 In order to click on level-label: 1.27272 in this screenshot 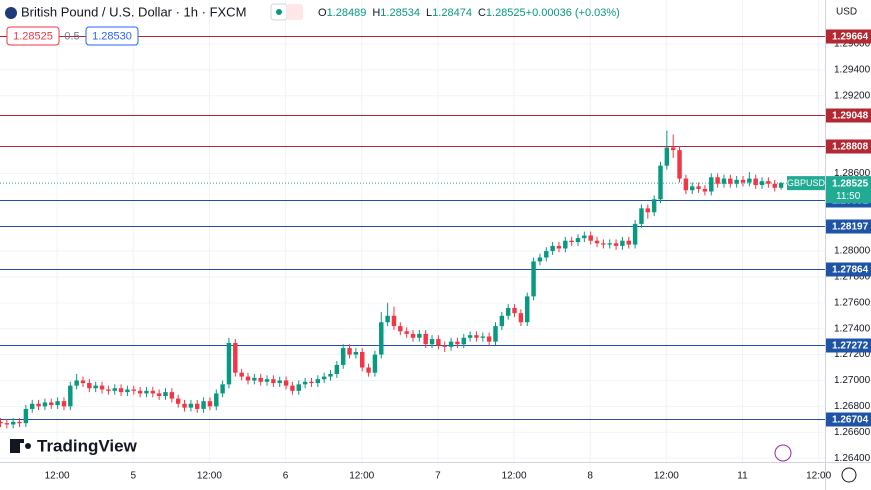, I will do `click(850, 346)`.